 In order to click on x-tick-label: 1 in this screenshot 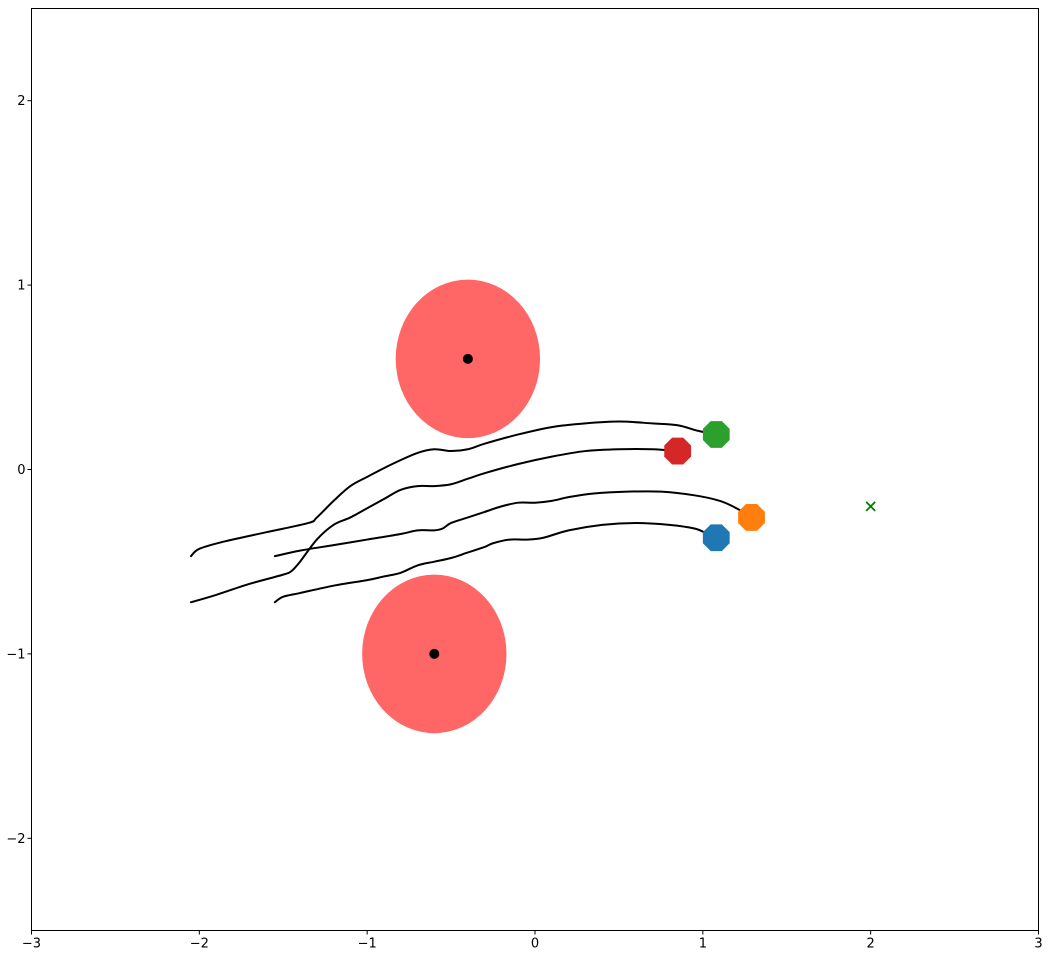, I will do `click(703, 944)`.